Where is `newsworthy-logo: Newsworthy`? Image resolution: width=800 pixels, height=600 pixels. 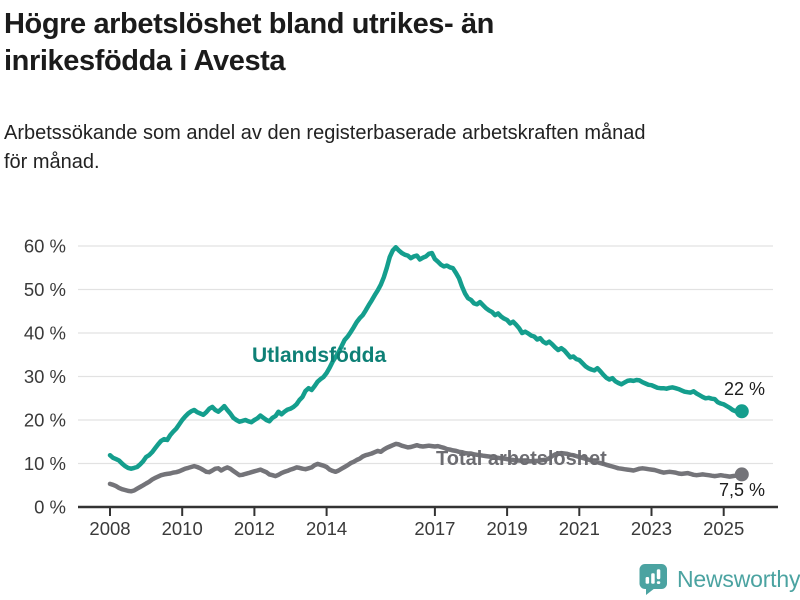 newsworthy-logo: Newsworthy is located at coordinates (719, 579).